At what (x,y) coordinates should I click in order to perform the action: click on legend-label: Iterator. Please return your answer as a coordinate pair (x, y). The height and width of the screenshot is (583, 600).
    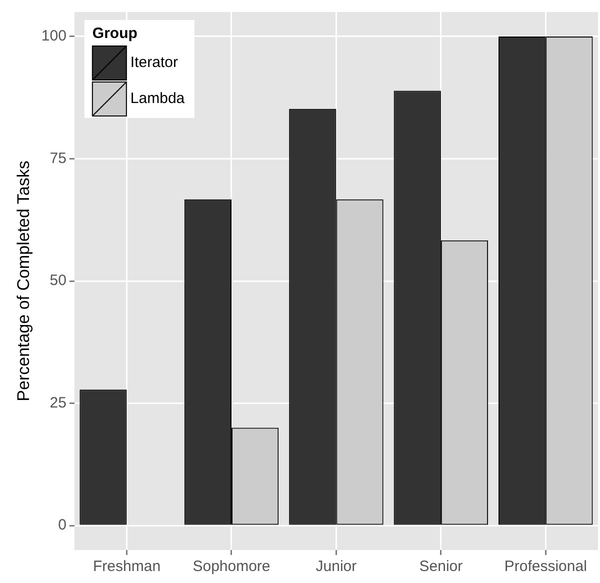
    Looking at the image, I should click on (154, 63).